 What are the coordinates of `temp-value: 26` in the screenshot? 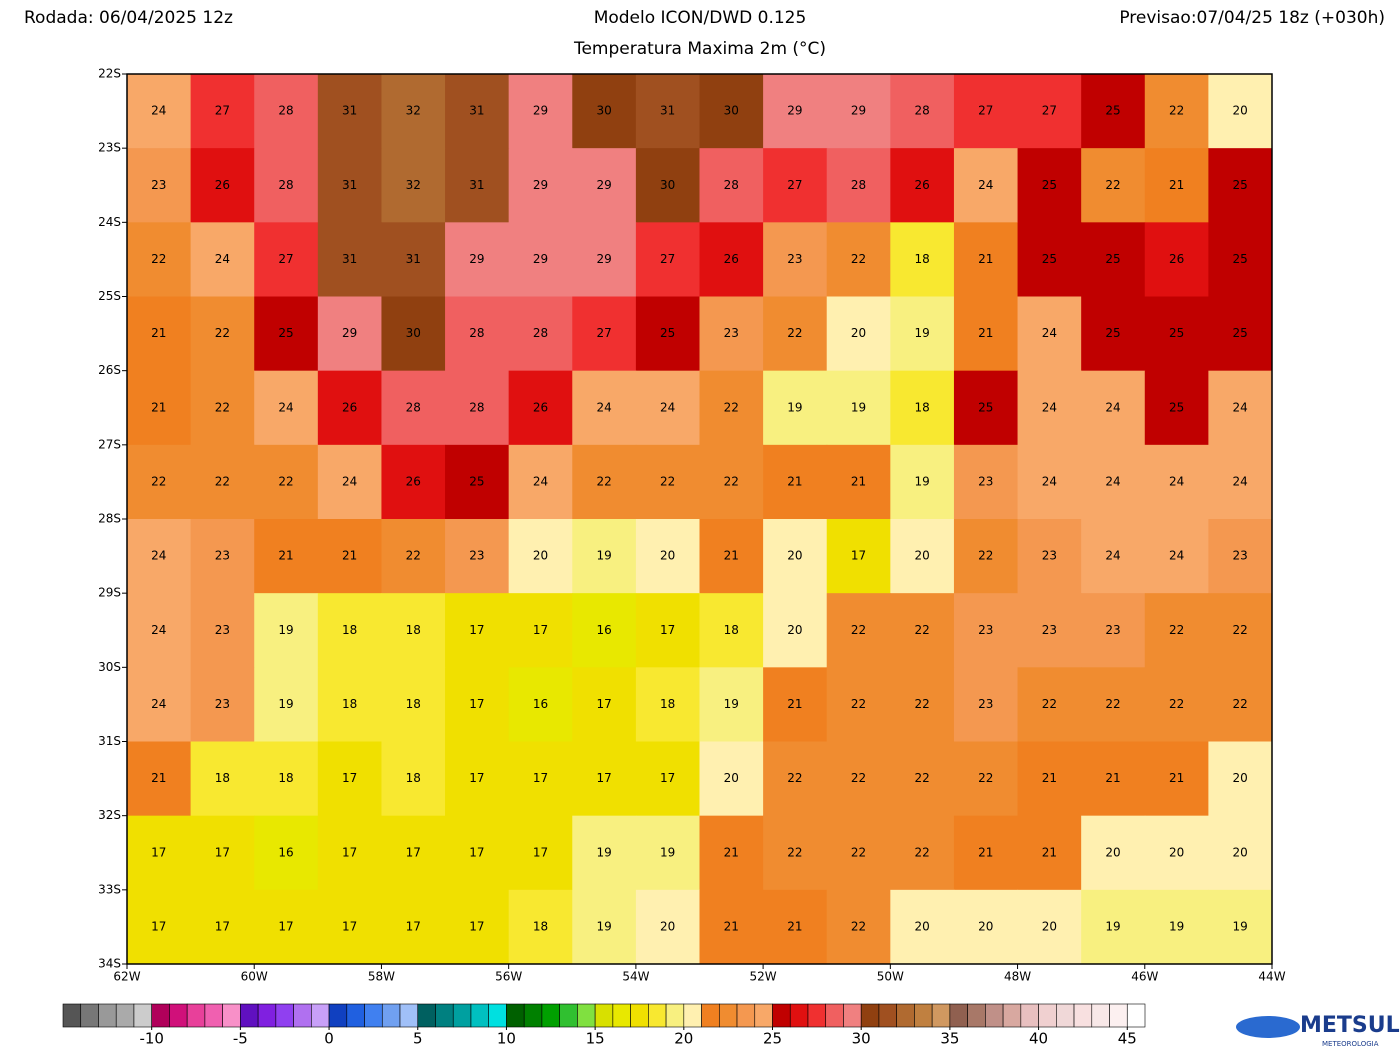 It's located at (731, 259).